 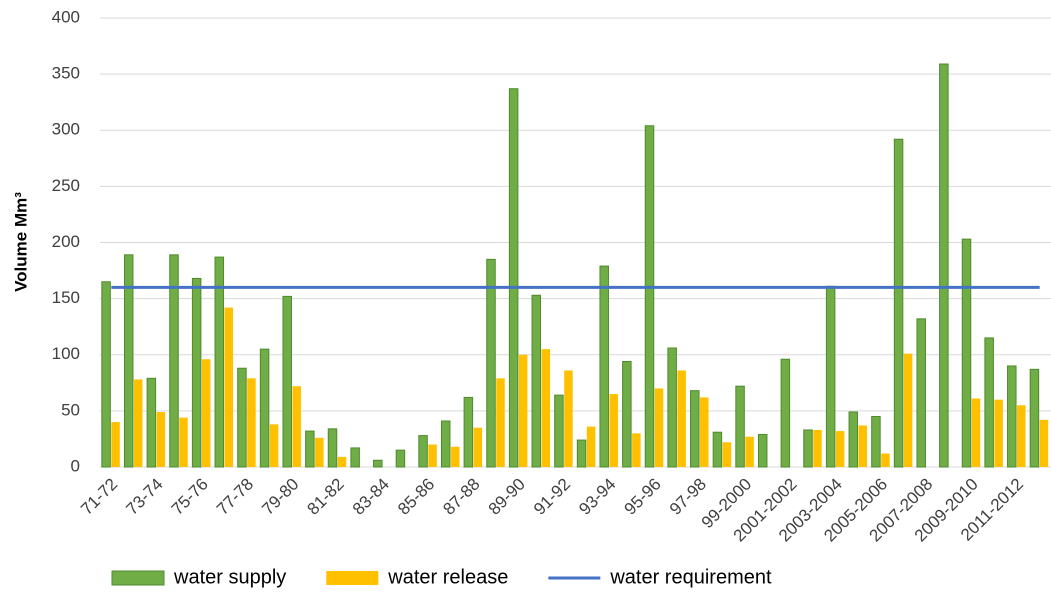 I want to click on y-tick-label: 300, so click(x=66, y=129).